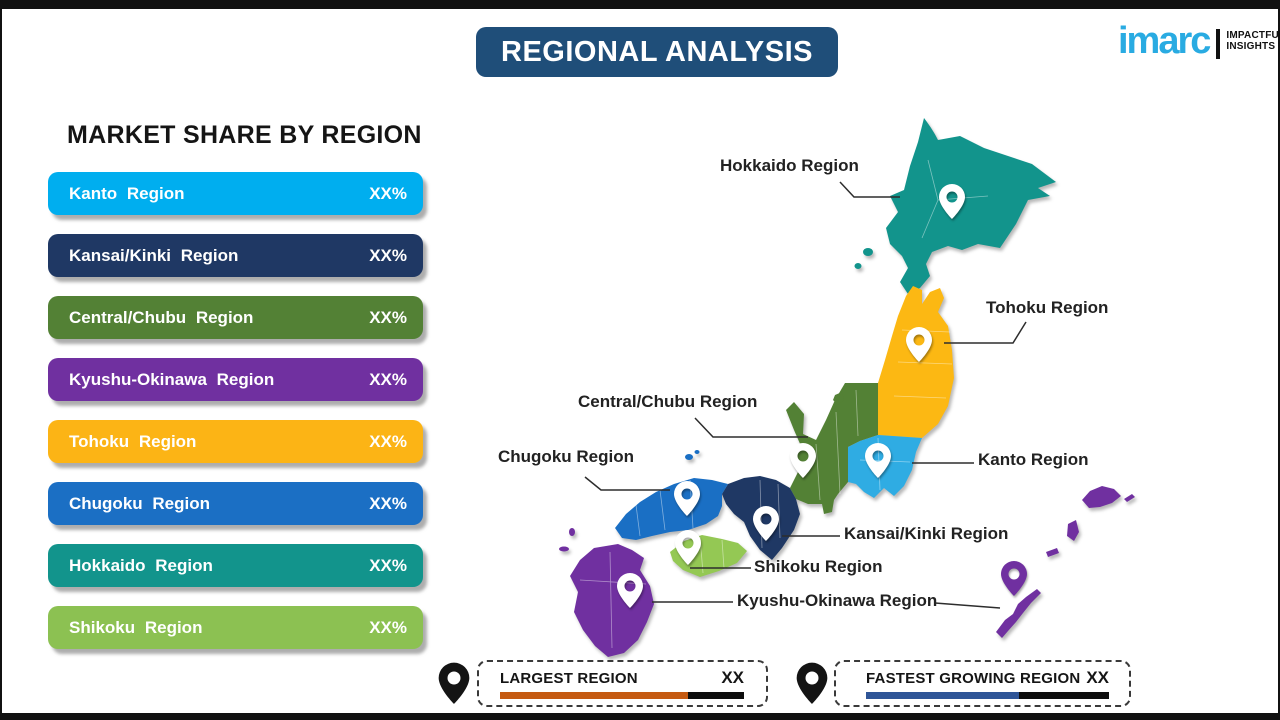 The image size is (1280, 720). Describe the element at coordinates (971, 206) in the screenshot. I see `map-region-hokkaido` at that location.